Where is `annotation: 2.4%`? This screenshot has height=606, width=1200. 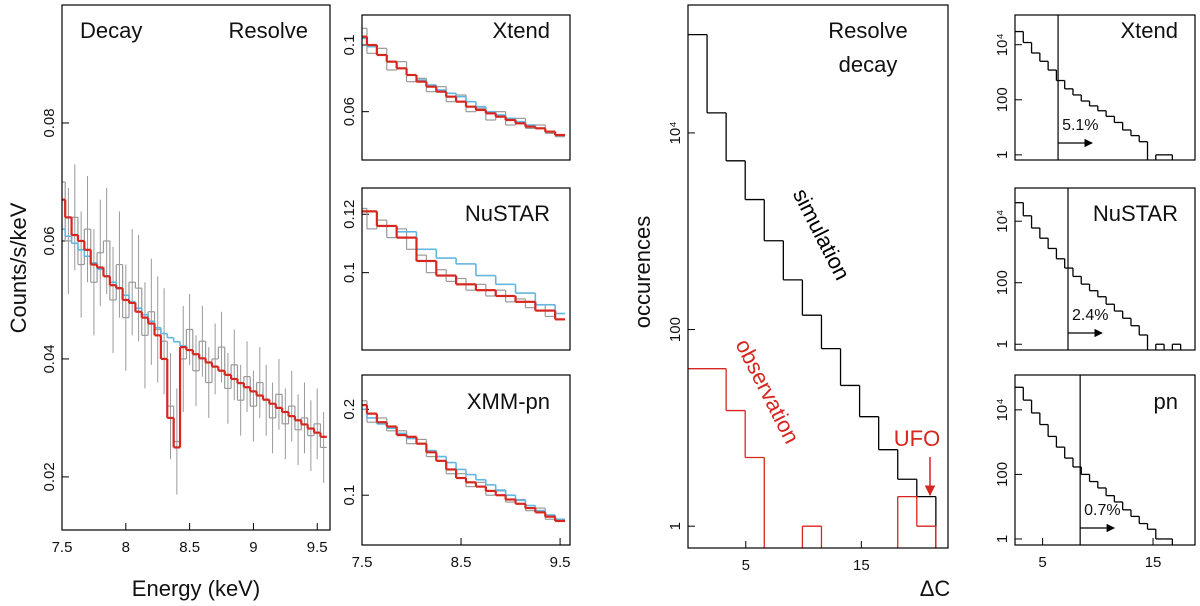
annotation: 2.4% is located at coordinates (1090, 315).